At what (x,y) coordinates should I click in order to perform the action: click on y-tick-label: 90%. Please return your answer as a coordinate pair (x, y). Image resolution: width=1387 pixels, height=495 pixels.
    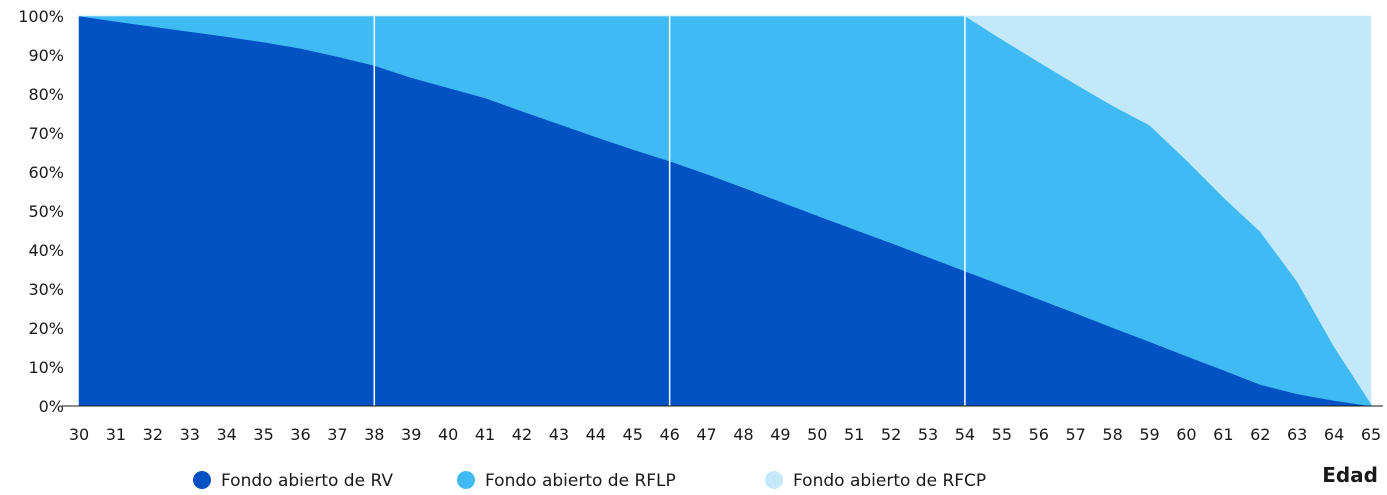
    Looking at the image, I should click on (46, 55).